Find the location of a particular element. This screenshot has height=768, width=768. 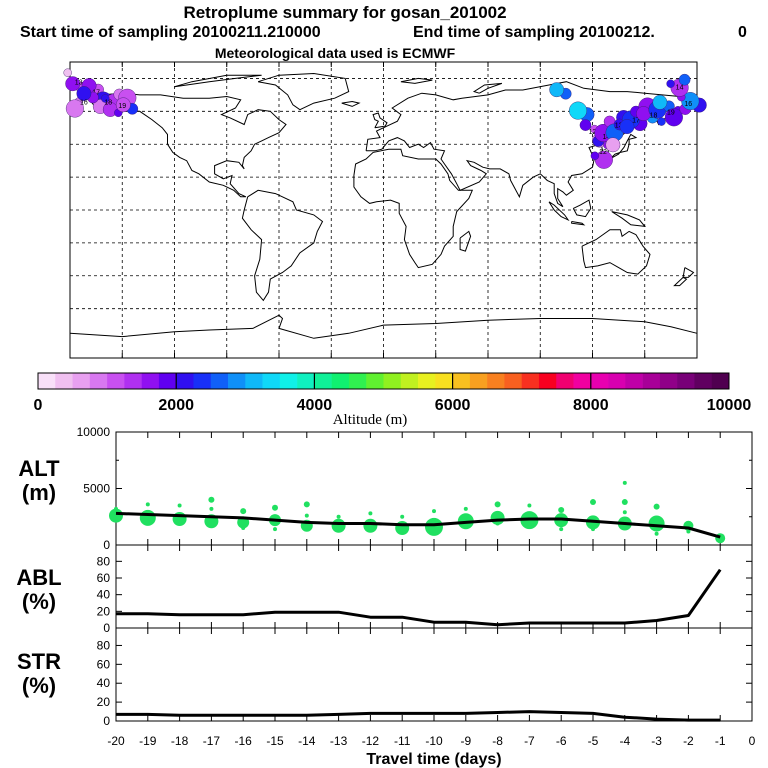

y-tick-label: 60 is located at coordinates (104, 578).